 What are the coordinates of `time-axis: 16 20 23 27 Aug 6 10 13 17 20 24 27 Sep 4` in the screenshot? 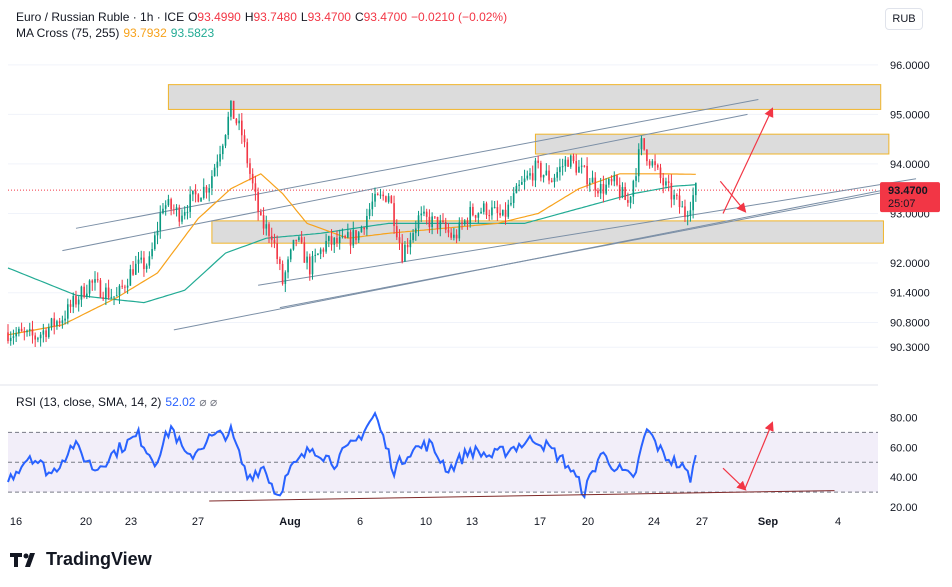 It's located at (425, 522).